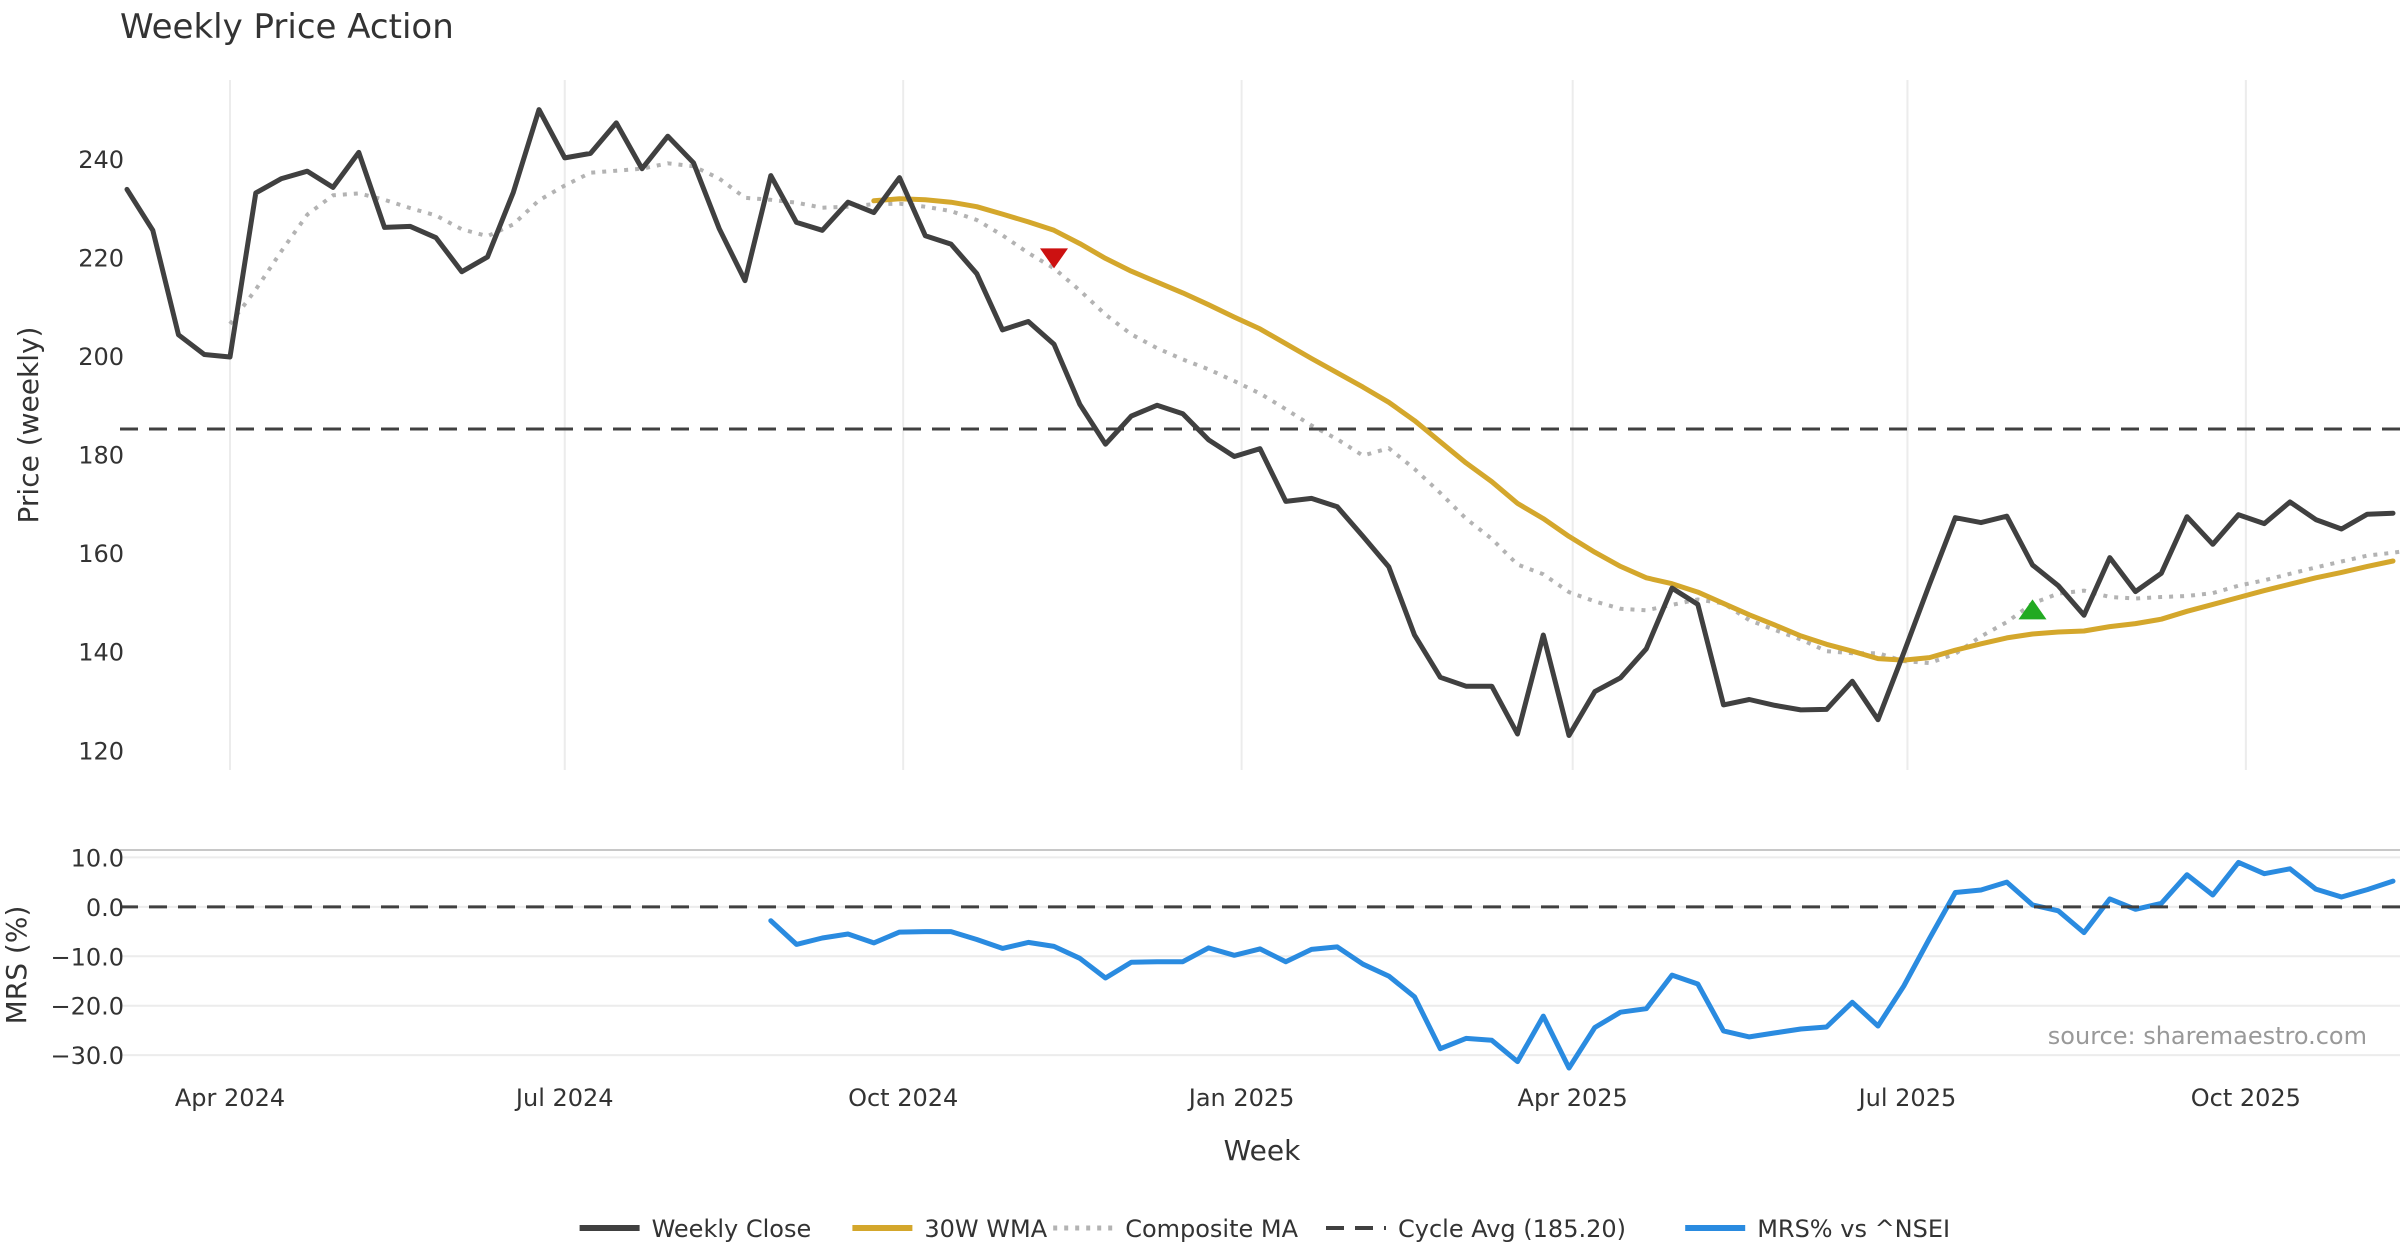  I want to click on mrs-y-tick-label: −20.0, so click(87, 1007).